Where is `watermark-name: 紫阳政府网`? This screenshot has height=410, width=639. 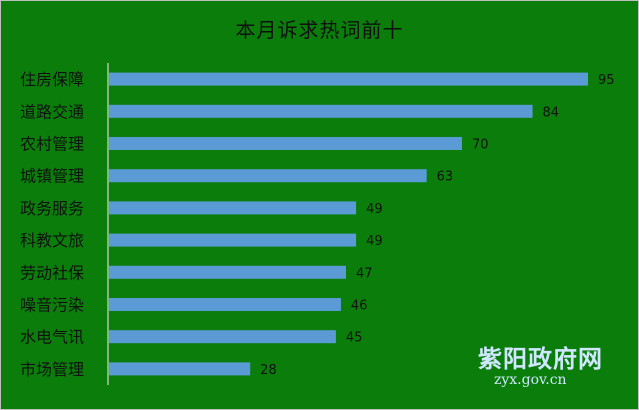 watermark-name: 紫阳政府网 is located at coordinates (540, 359).